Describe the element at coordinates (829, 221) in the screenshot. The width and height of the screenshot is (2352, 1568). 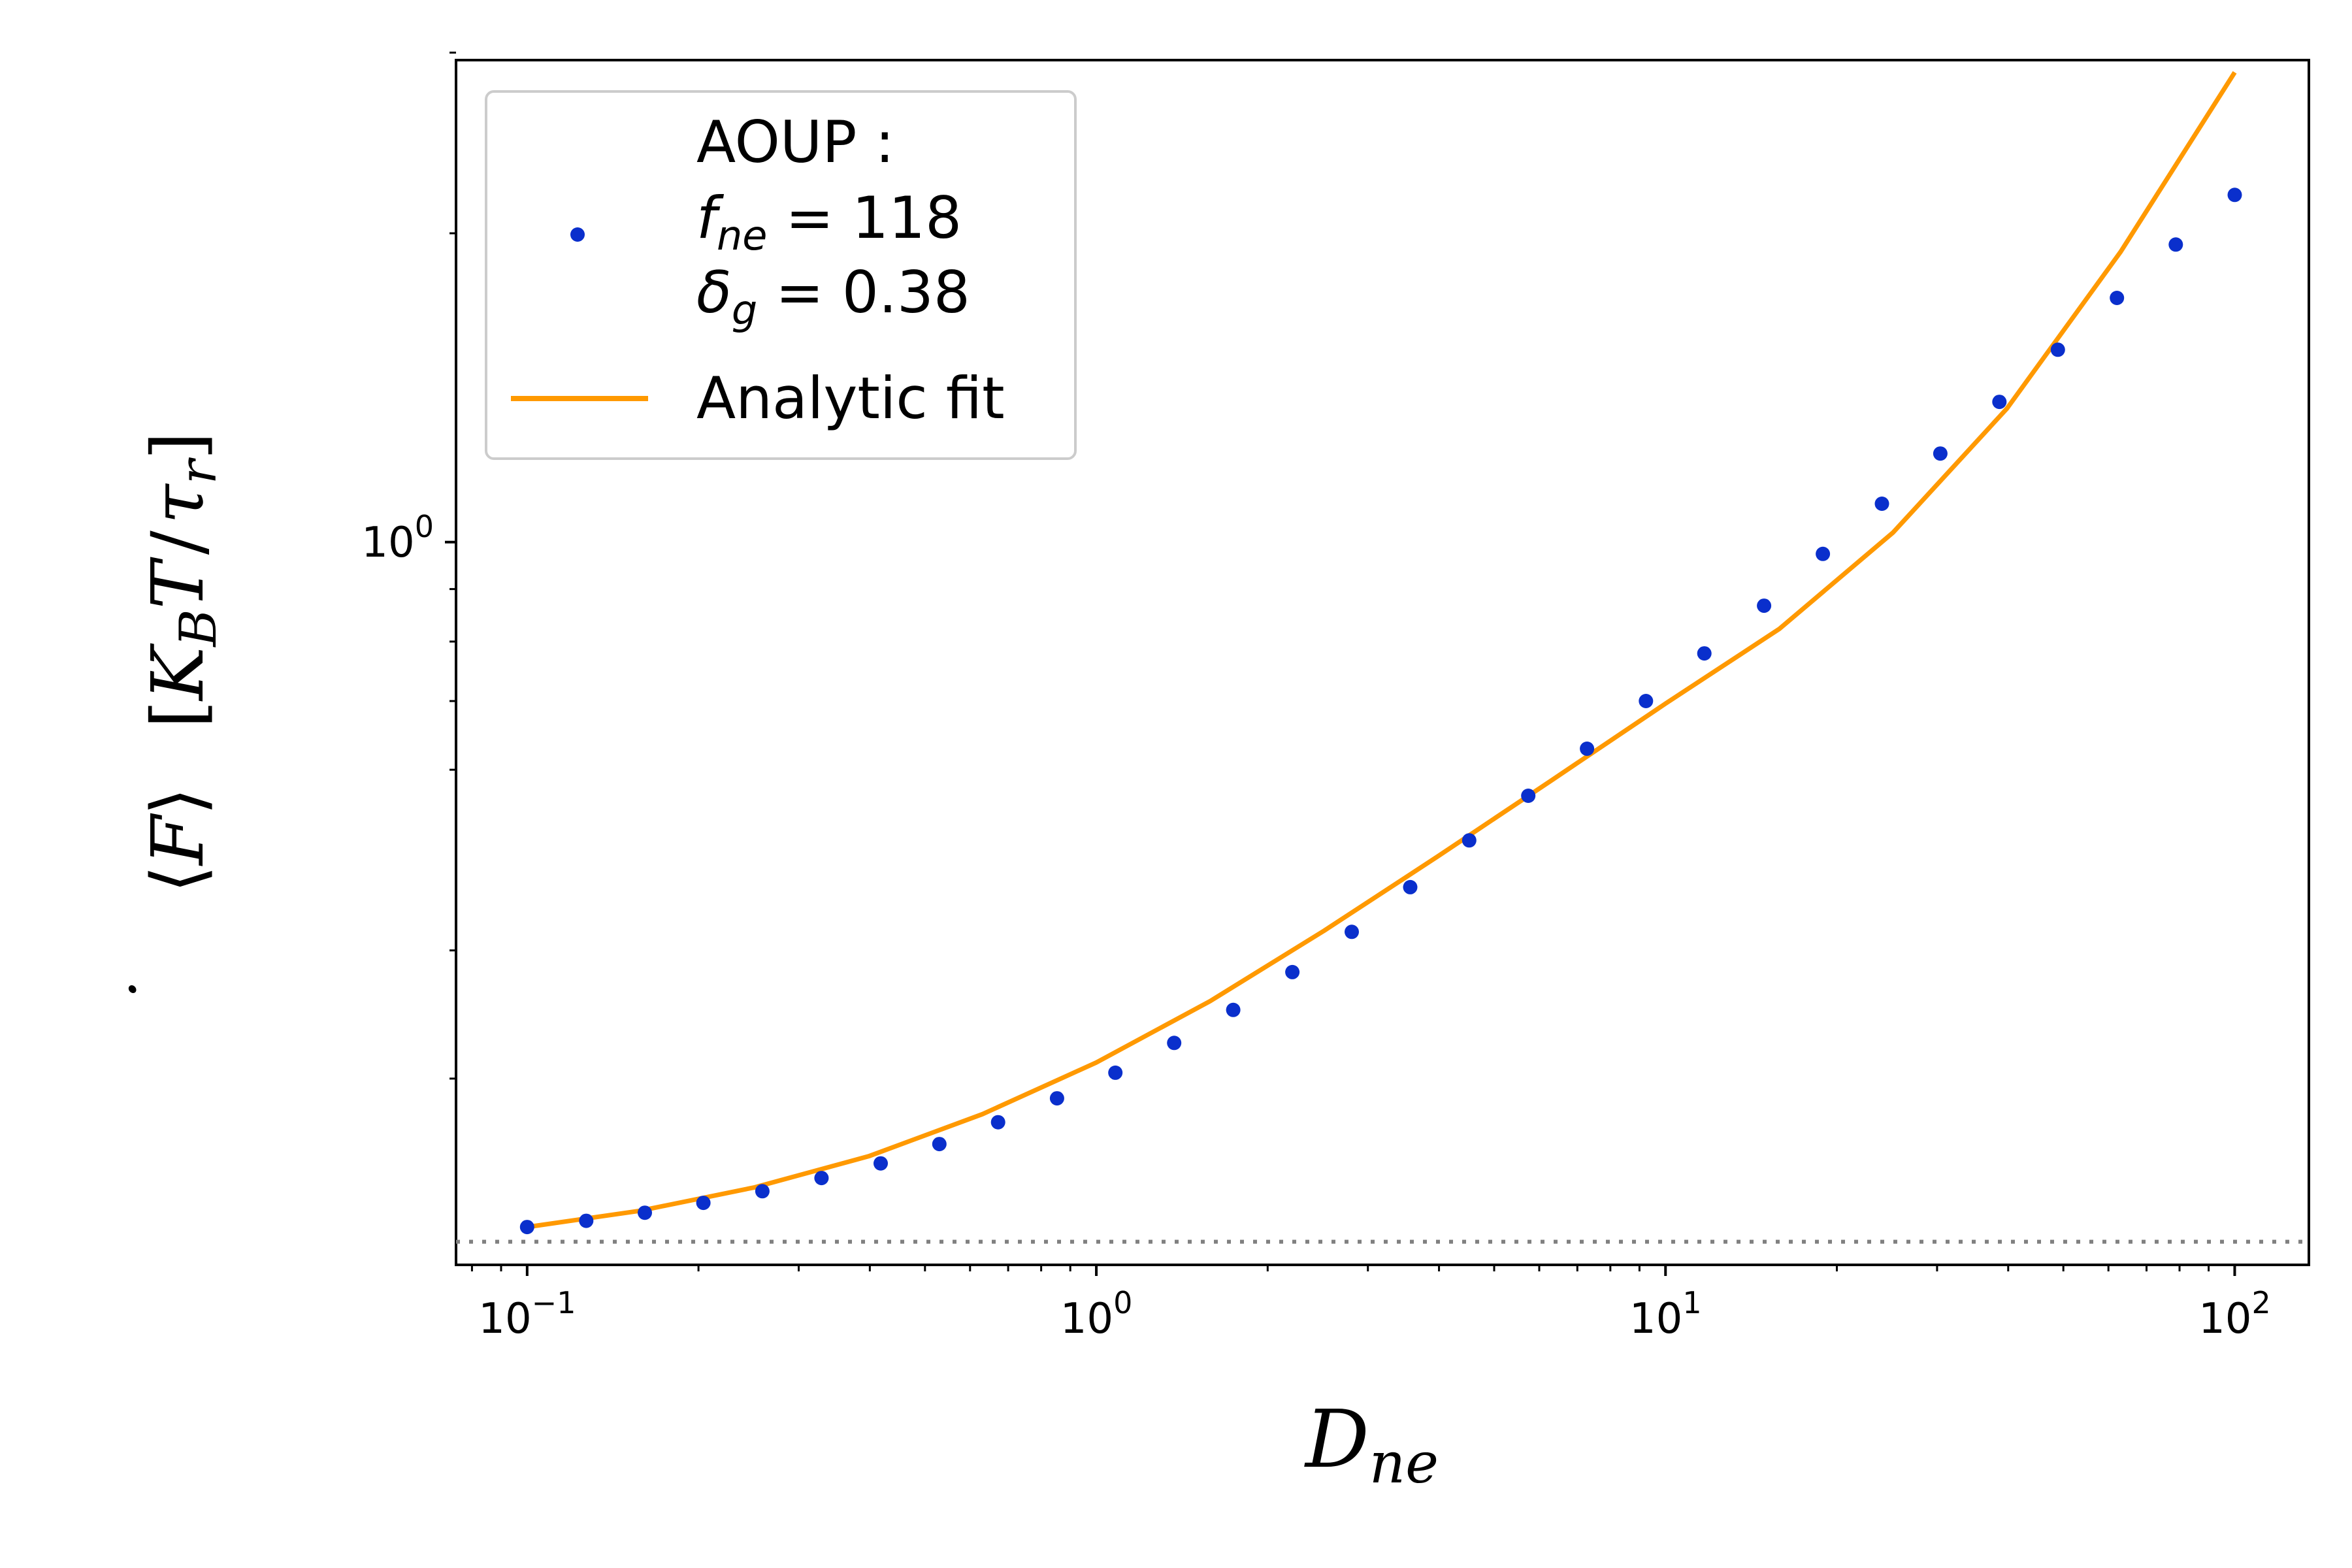
I see `legend-label-aoup-line2: fne = 118` at that location.